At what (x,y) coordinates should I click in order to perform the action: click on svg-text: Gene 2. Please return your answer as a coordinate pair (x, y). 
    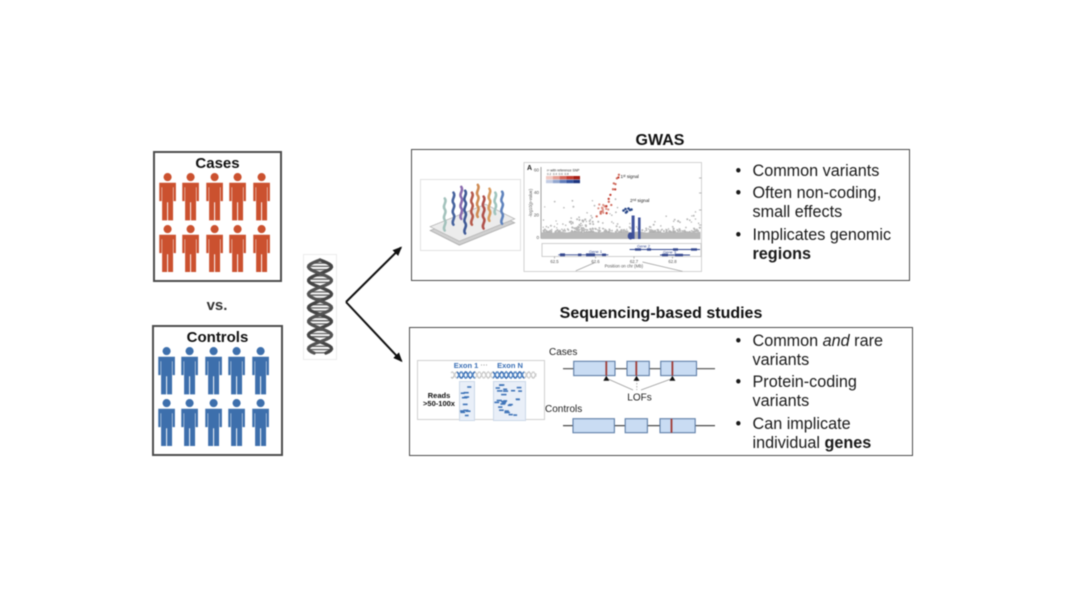
    Looking at the image, I should click on (644, 246).